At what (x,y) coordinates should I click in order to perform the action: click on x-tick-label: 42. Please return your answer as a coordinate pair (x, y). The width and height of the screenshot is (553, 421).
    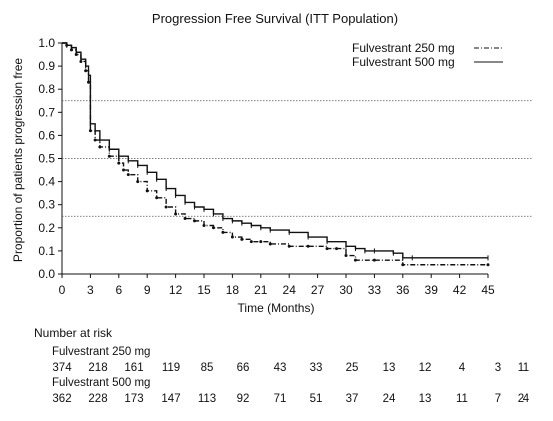
    Looking at the image, I should click on (460, 290).